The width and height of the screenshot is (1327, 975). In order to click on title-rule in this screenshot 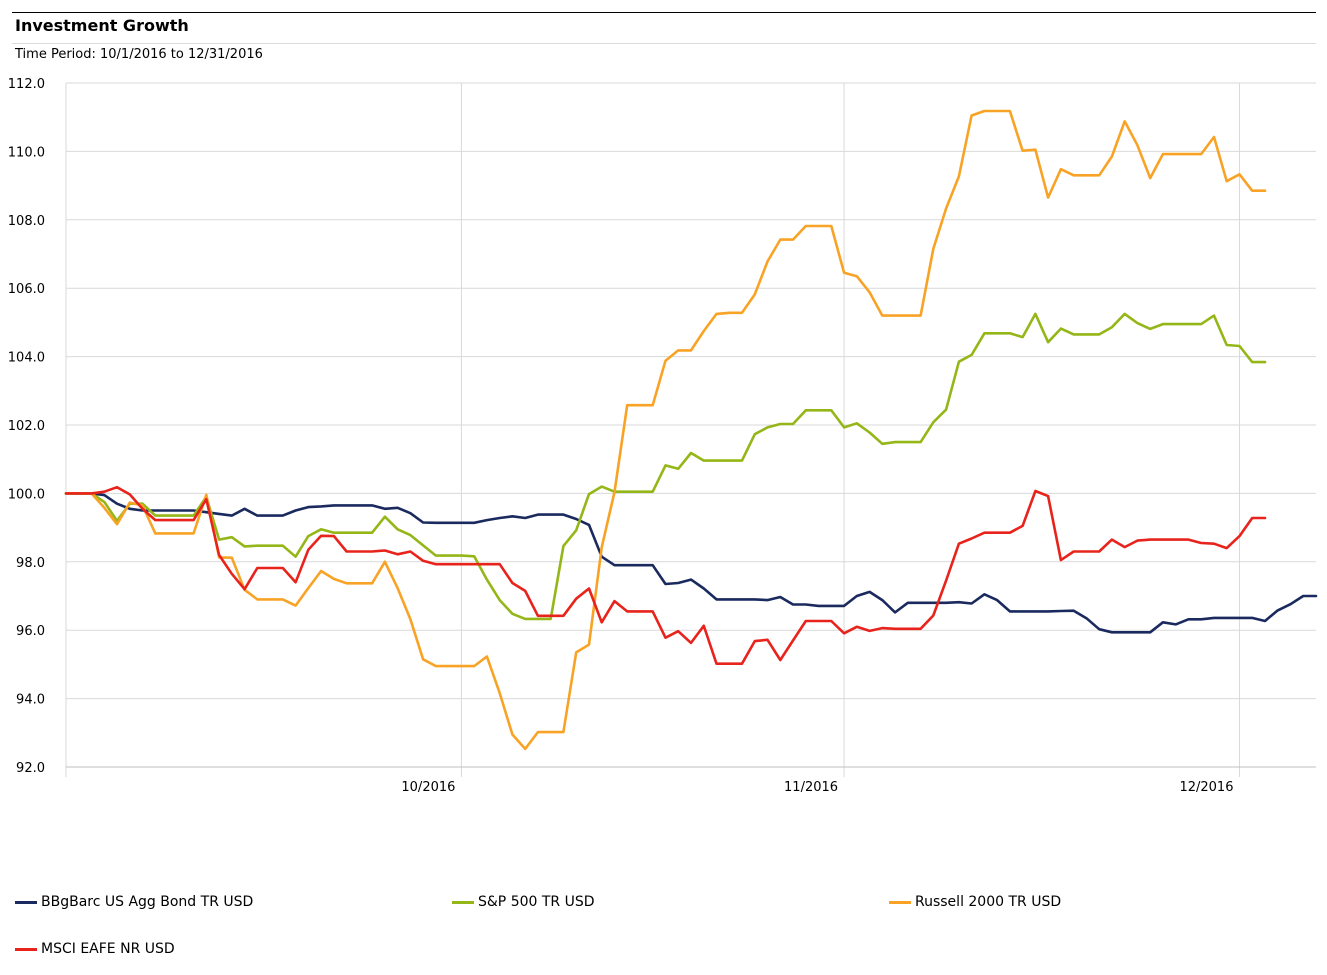, I will do `click(664, 12)`.